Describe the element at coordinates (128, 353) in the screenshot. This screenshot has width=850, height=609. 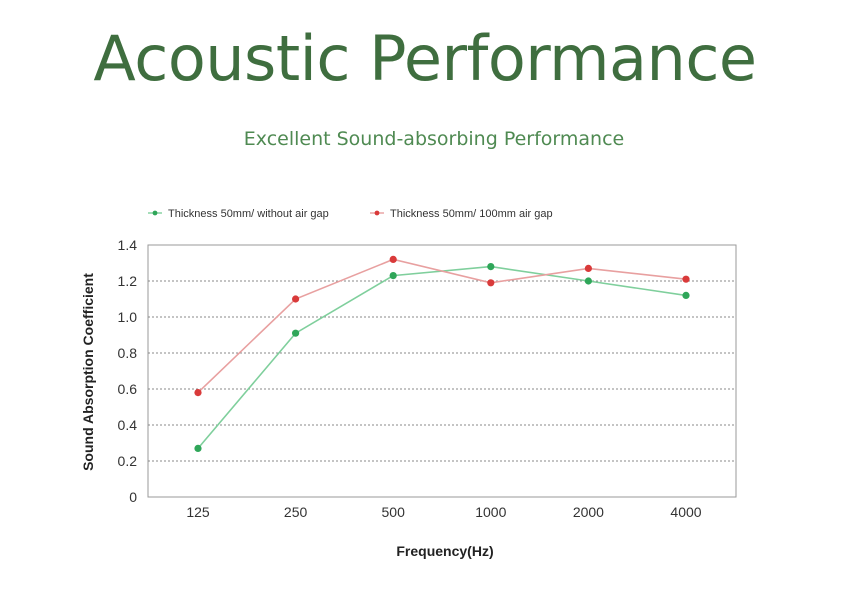
I see `y-tick-label: 0.8` at that location.